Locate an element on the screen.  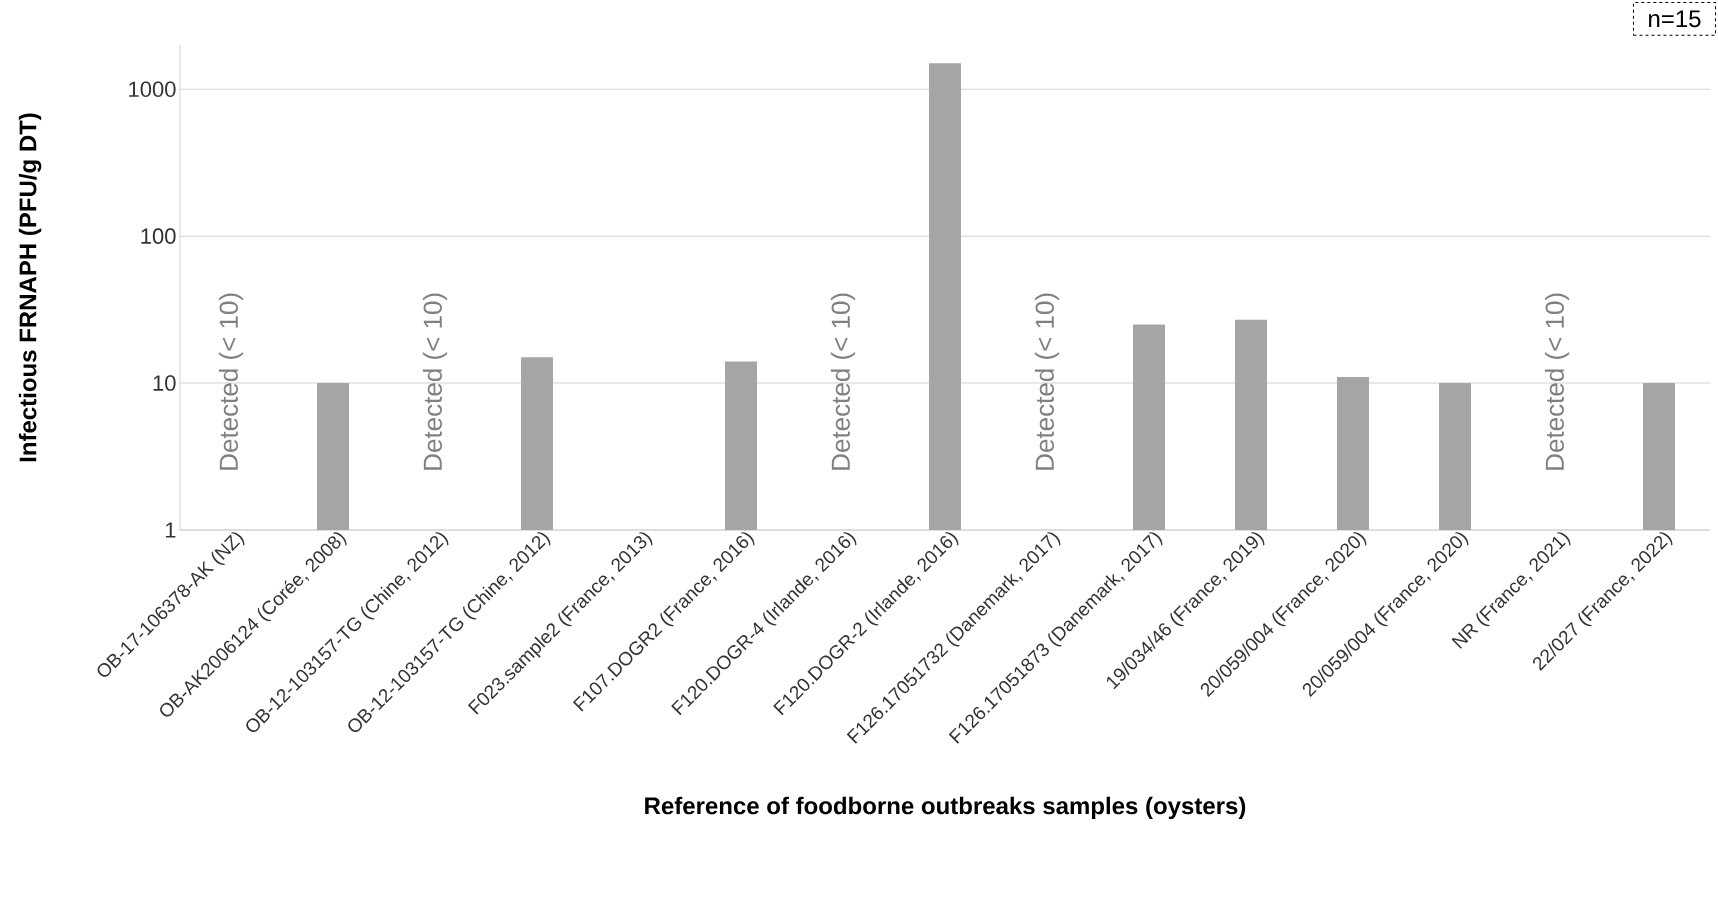
y-tick-label: 10 is located at coordinates (164, 383).